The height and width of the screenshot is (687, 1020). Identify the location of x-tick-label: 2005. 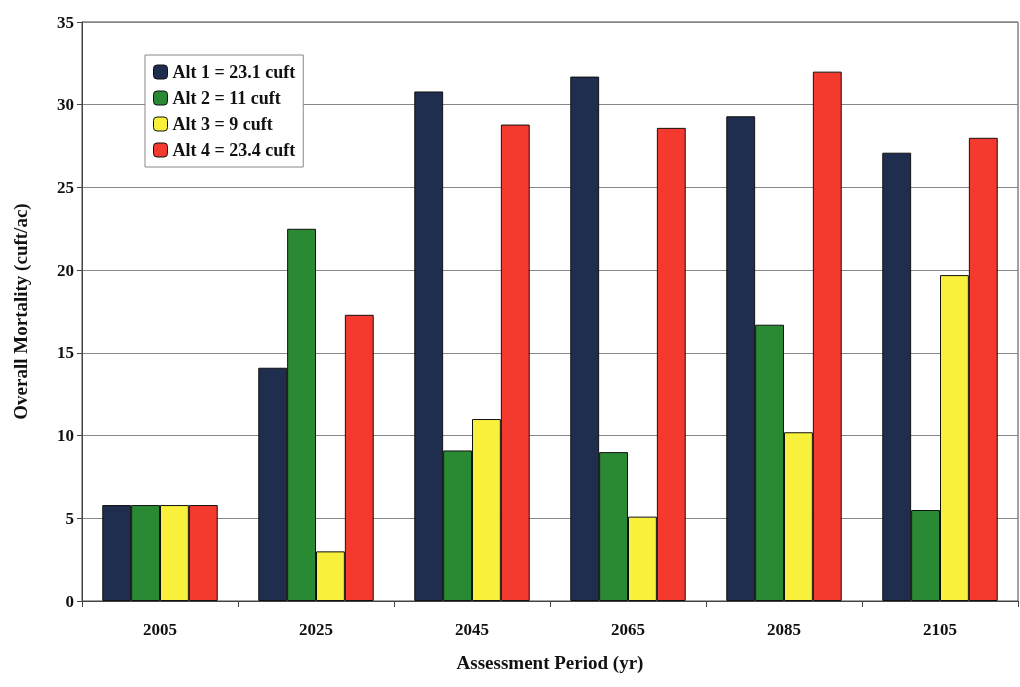
(160, 629).